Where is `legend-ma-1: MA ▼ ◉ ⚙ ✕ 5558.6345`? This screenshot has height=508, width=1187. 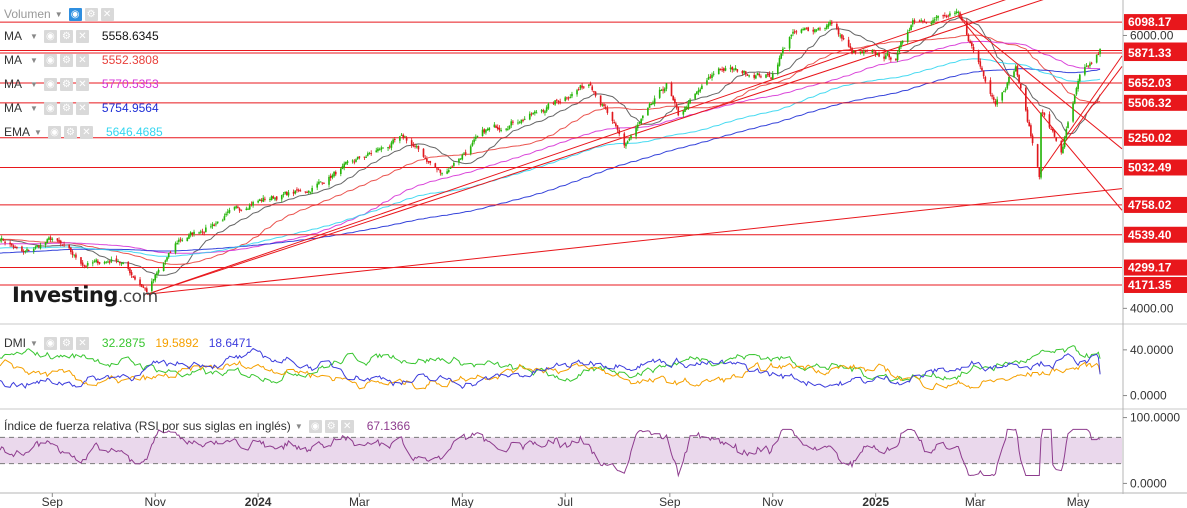 legend-ma-1: MA ▼ ◉ ⚙ ✕ 5558.6345 is located at coordinates (81, 36).